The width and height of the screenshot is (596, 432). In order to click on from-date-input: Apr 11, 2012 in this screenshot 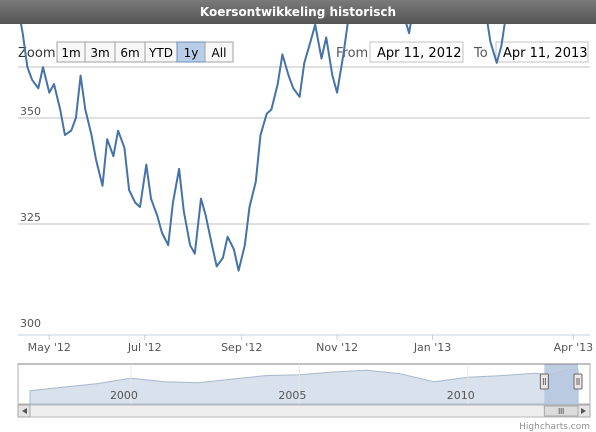, I will do `click(416, 52)`.